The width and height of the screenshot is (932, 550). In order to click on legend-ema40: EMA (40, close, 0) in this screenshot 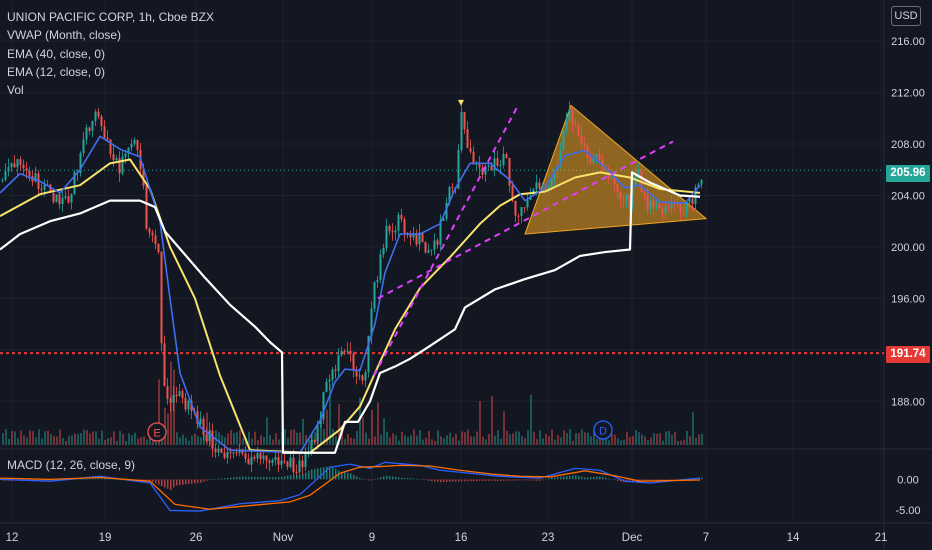, I will do `click(56, 53)`.